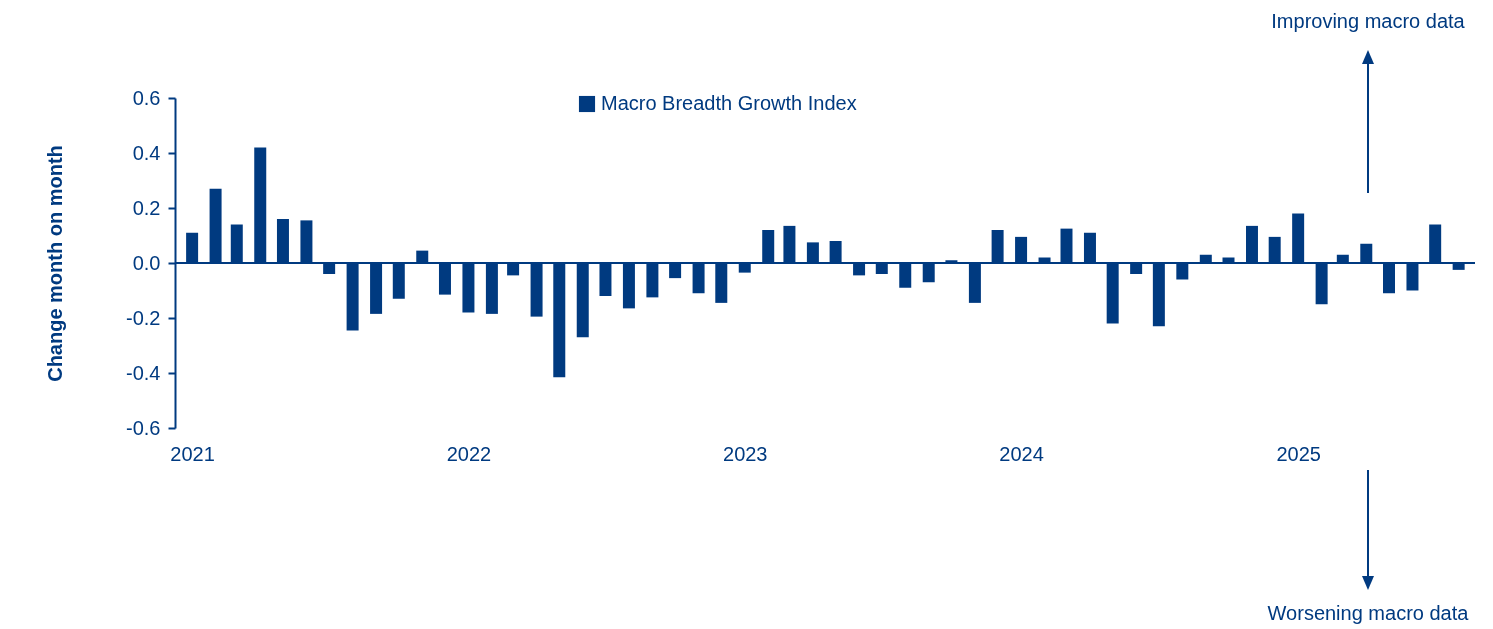 The height and width of the screenshot is (629, 1493). I want to click on y-tick-label: -0.2, so click(143, 317).